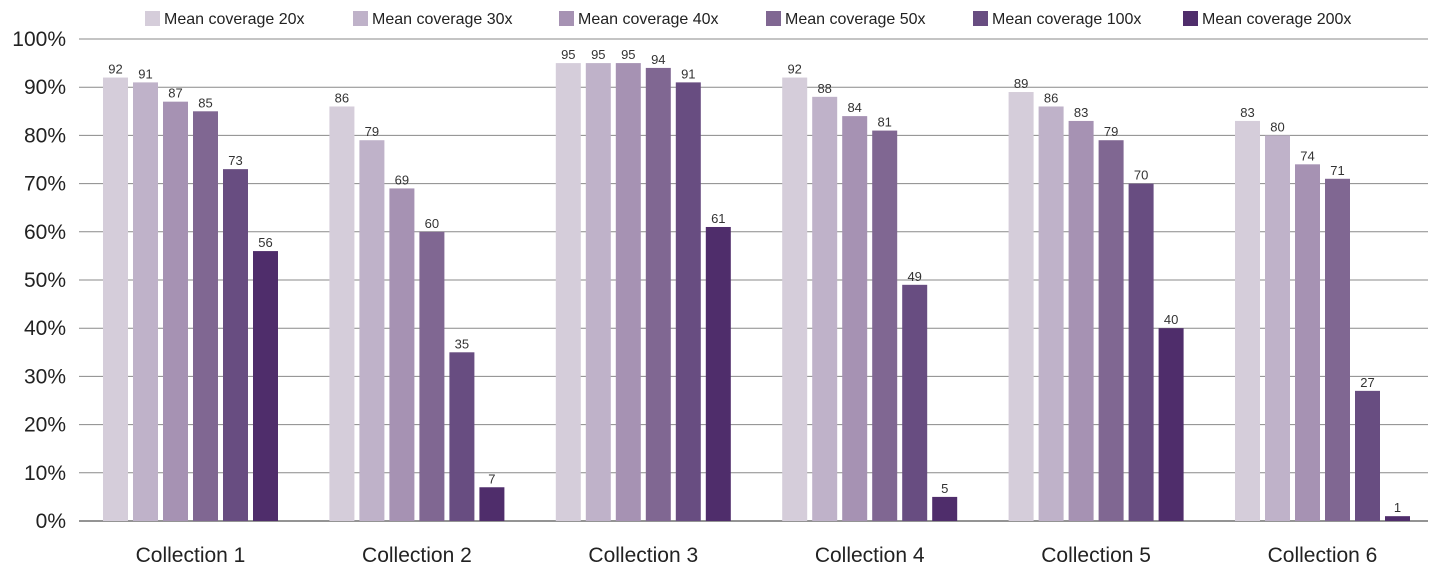  I want to click on data-label: 61, so click(718, 218).